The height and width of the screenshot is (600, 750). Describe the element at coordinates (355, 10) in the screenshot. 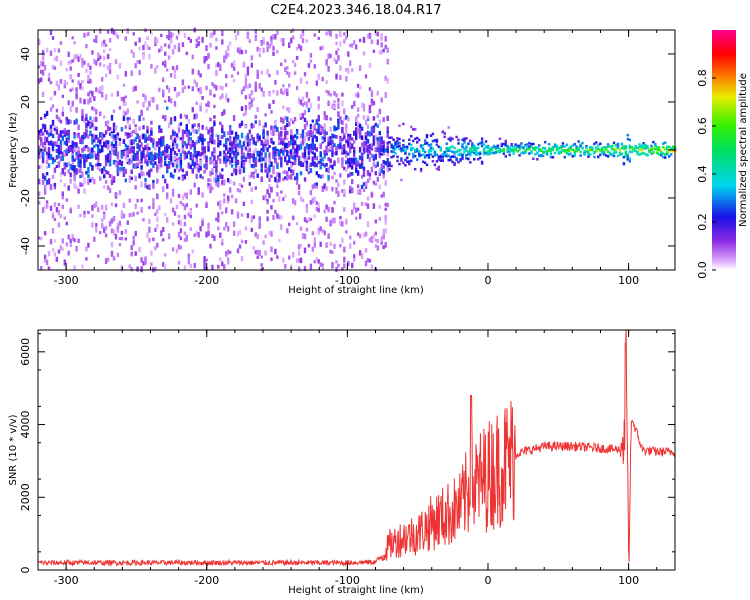

I see `chart-title: C2E4.2023.346.18.04.R17` at that location.